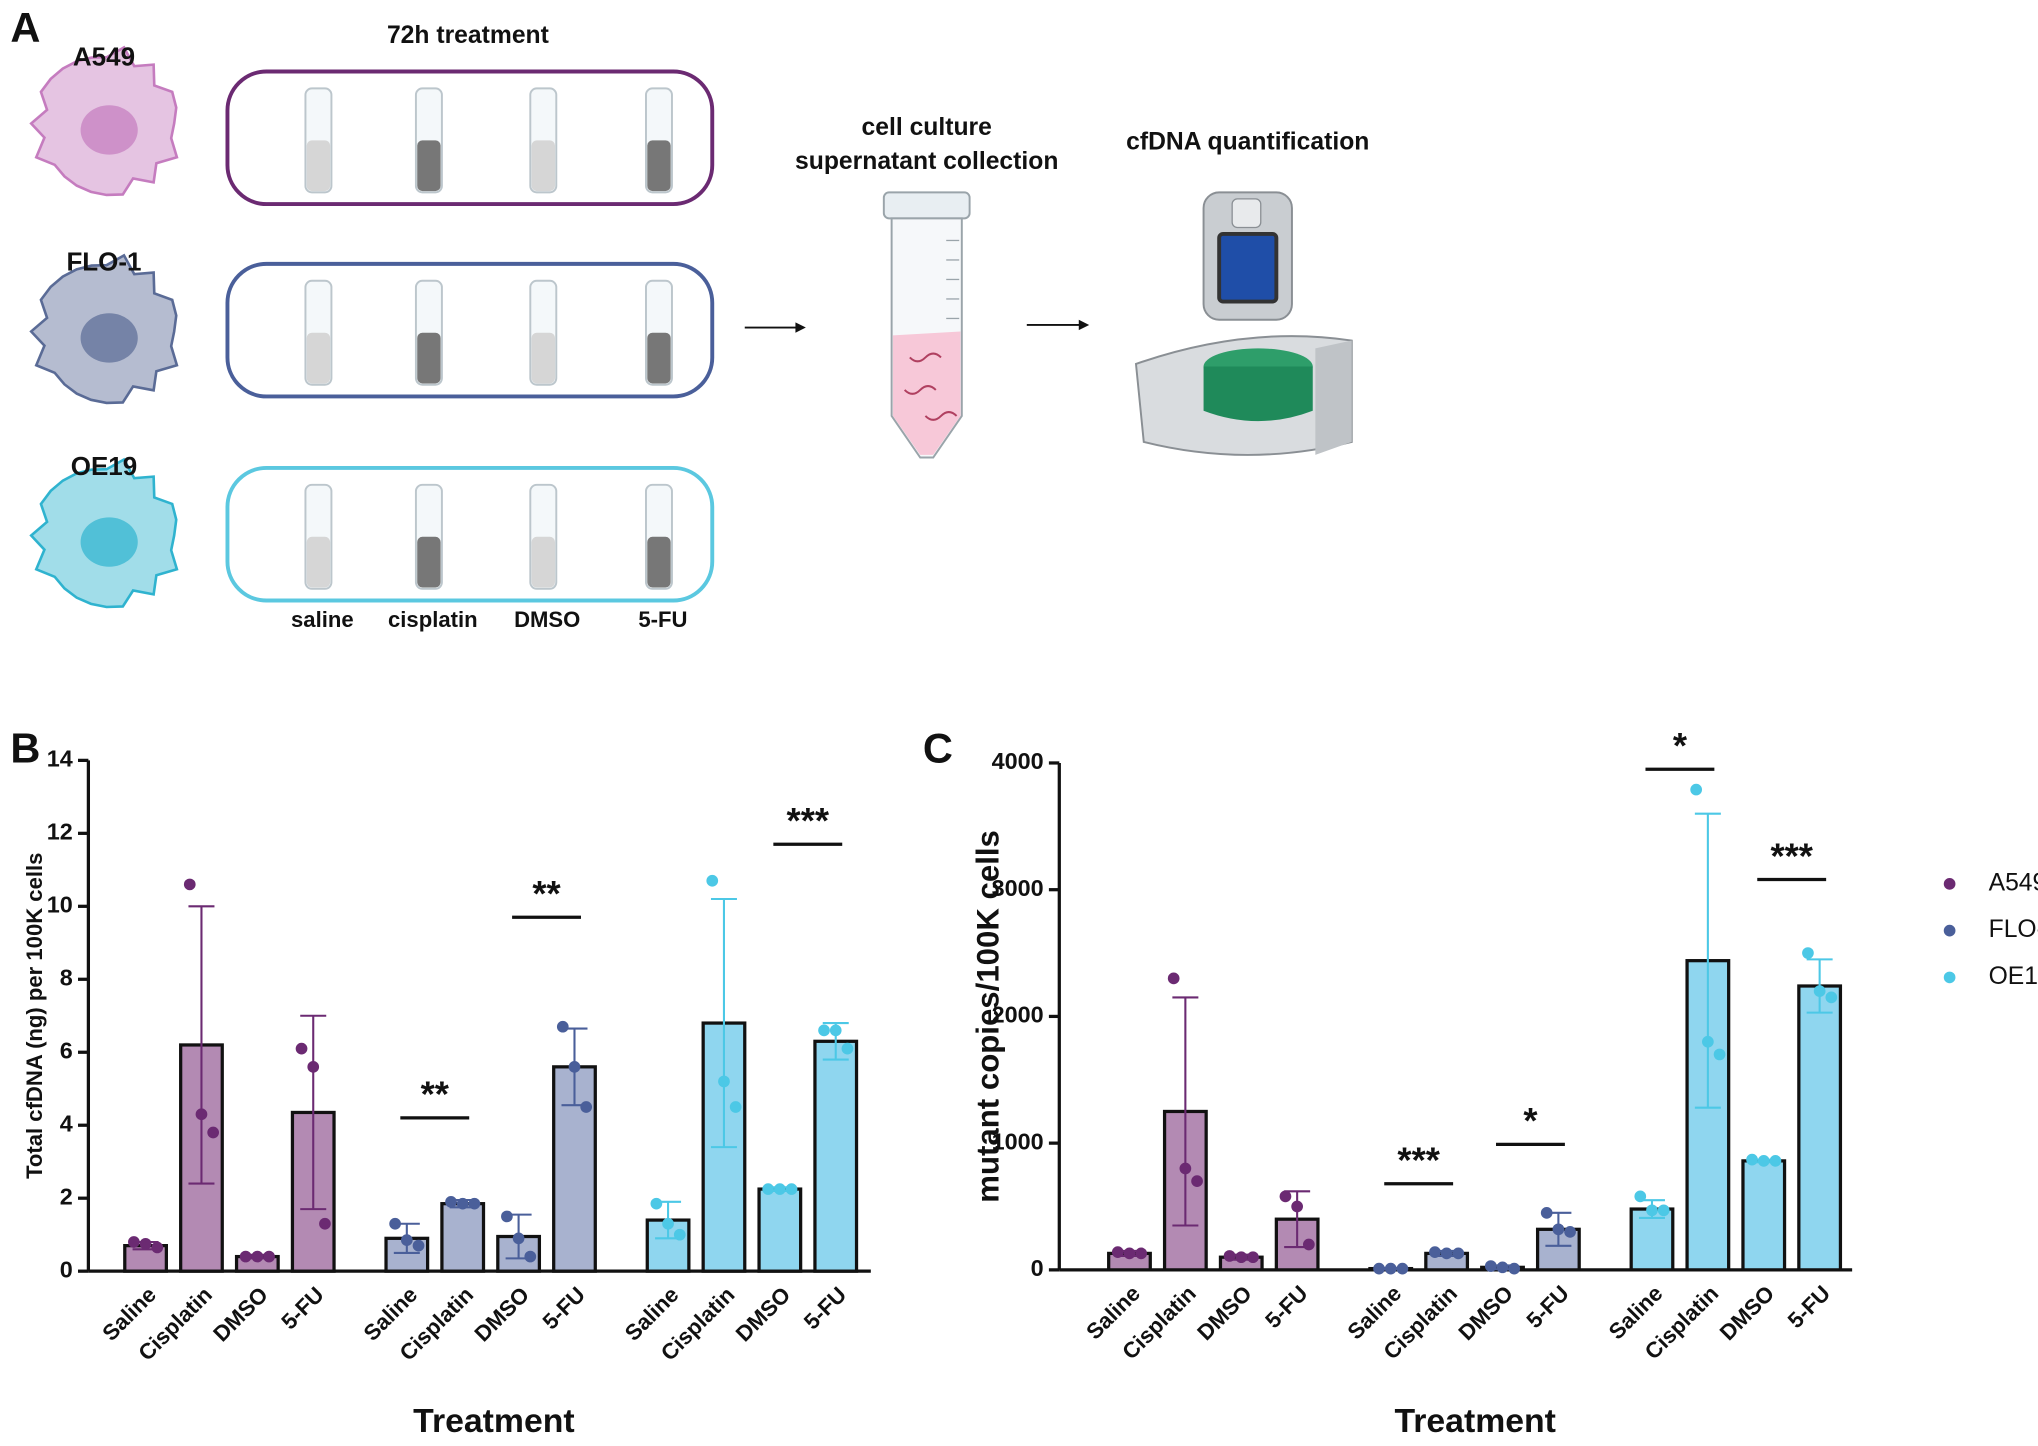 This screenshot has width=2038, height=1446. I want to click on legend-label: A549, so click(2013, 882).